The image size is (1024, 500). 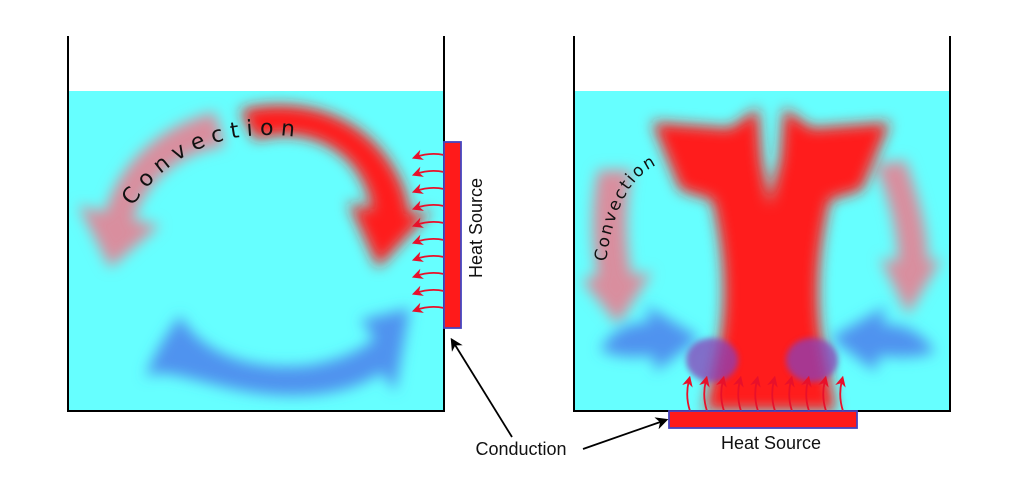 What do you see at coordinates (764, 393) in the screenshot?
I see `right-conduction-arrows` at bounding box center [764, 393].